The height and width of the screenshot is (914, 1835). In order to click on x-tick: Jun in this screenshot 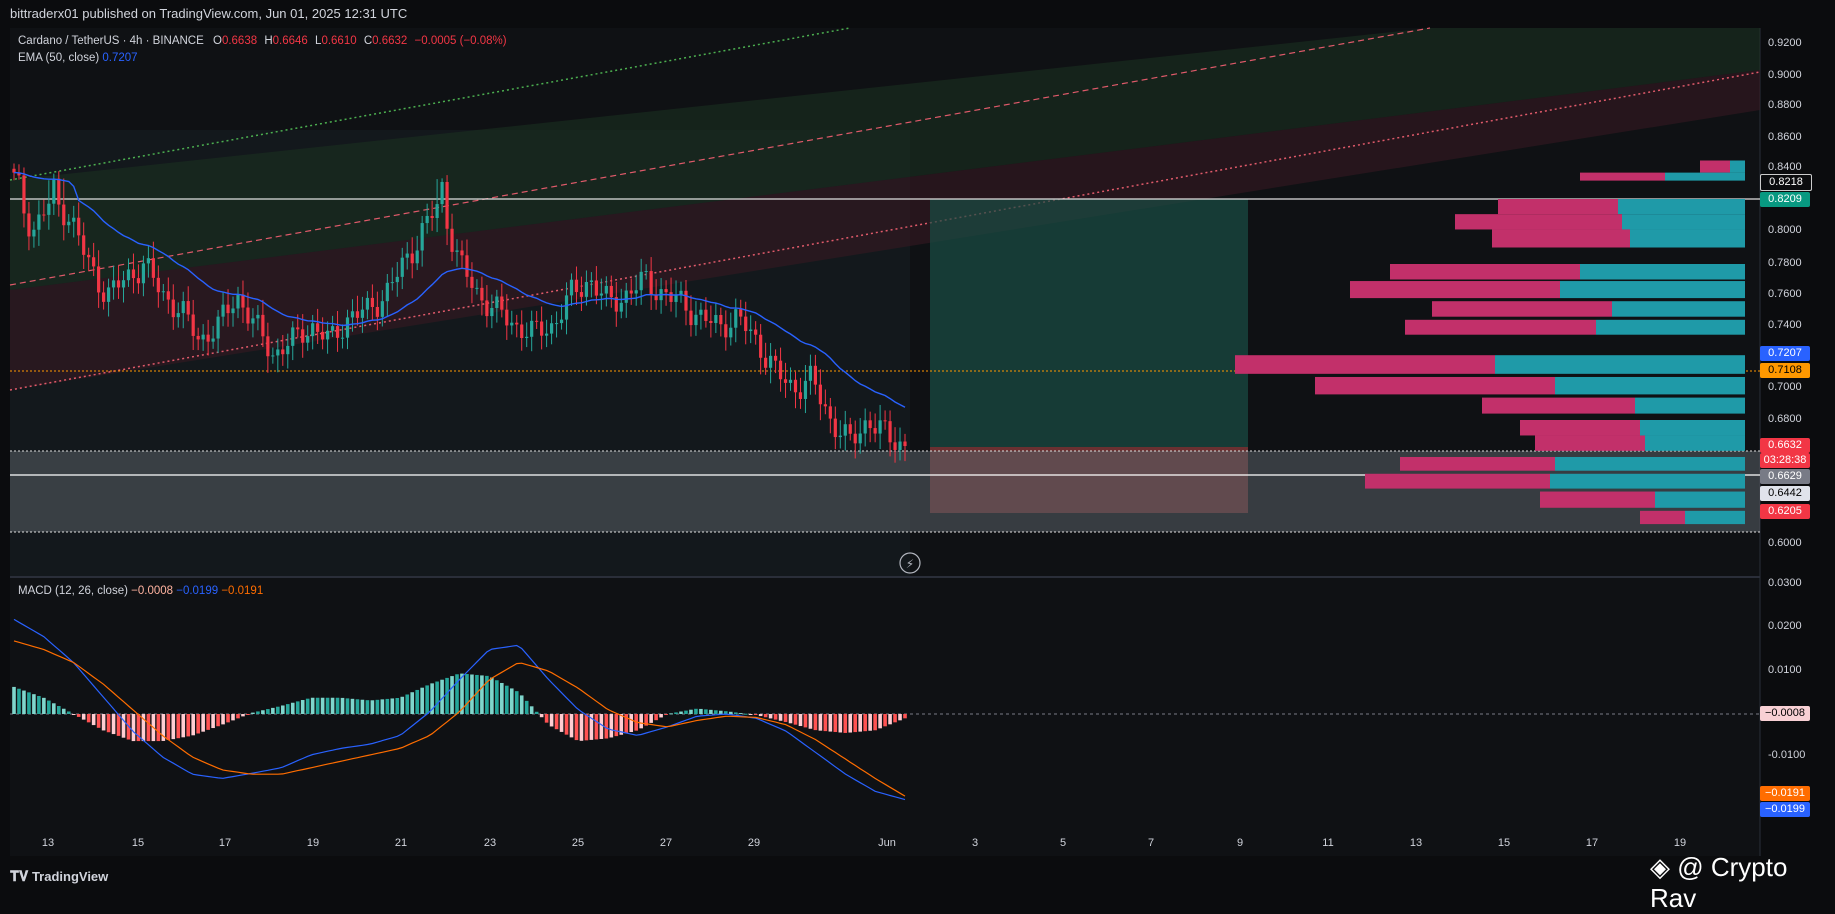, I will do `click(887, 843)`.